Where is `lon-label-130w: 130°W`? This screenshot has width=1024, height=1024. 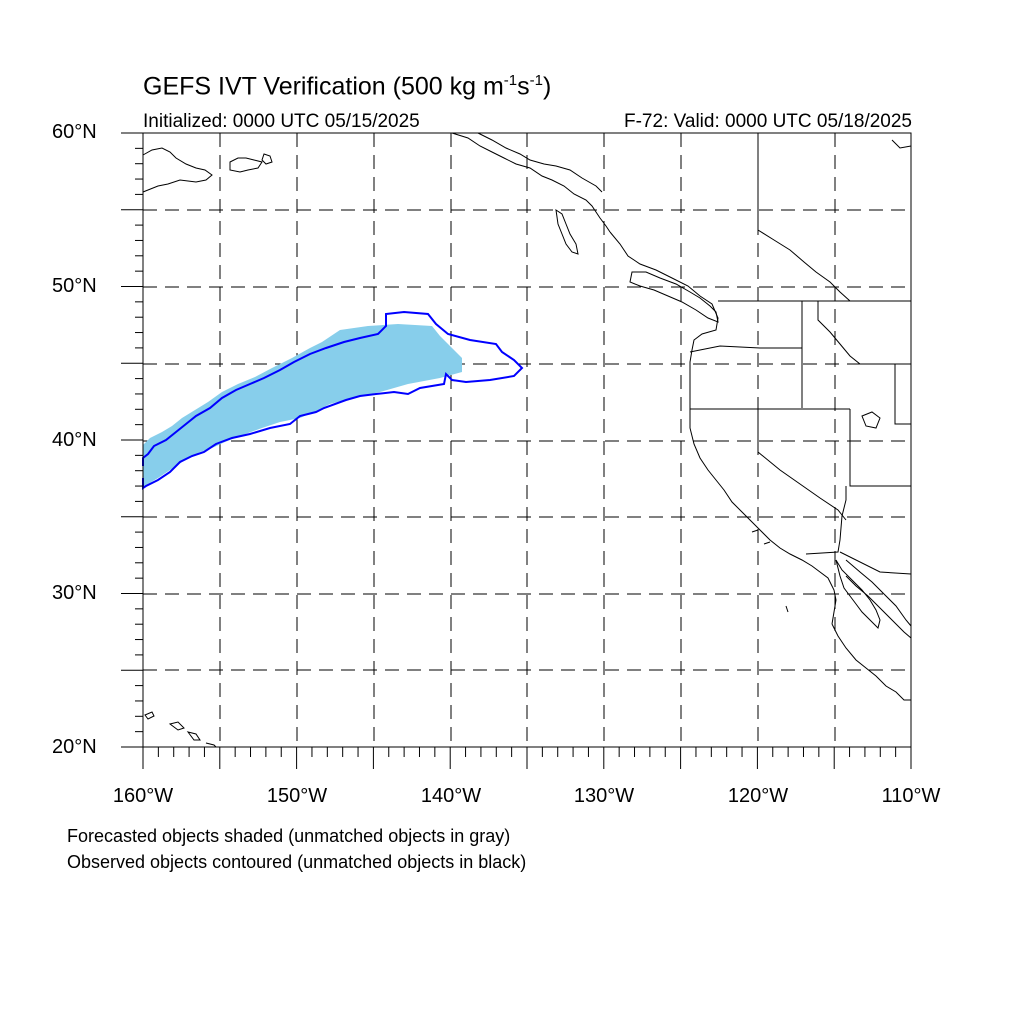 lon-label-130w: 130°W is located at coordinates (604, 796).